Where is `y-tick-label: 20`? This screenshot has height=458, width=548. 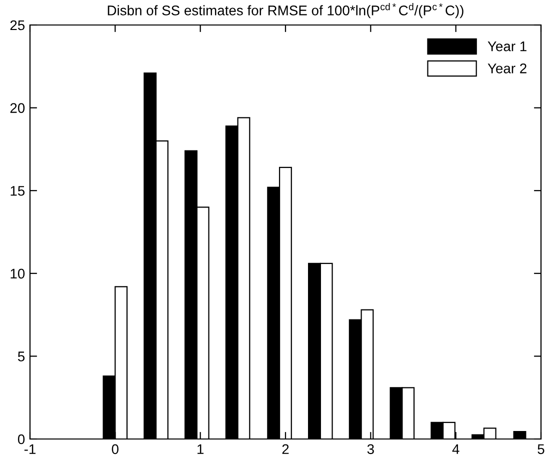 y-tick-label: 20 is located at coordinates (17, 108).